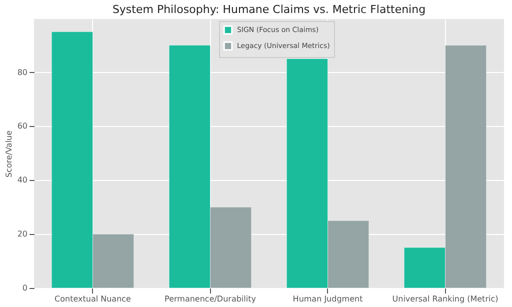  What do you see at coordinates (22, 180) in the screenshot?
I see `y-tick-label: 40` at bounding box center [22, 180].